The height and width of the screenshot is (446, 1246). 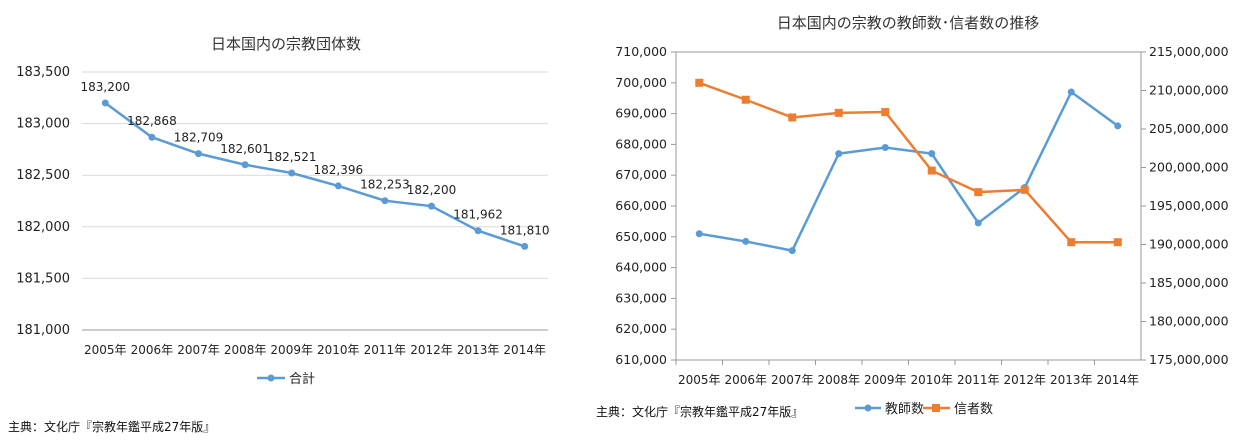 What do you see at coordinates (641, 82) in the screenshot?
I see `y-tick-label-left: 700,000` at bounding box center [641, 82].